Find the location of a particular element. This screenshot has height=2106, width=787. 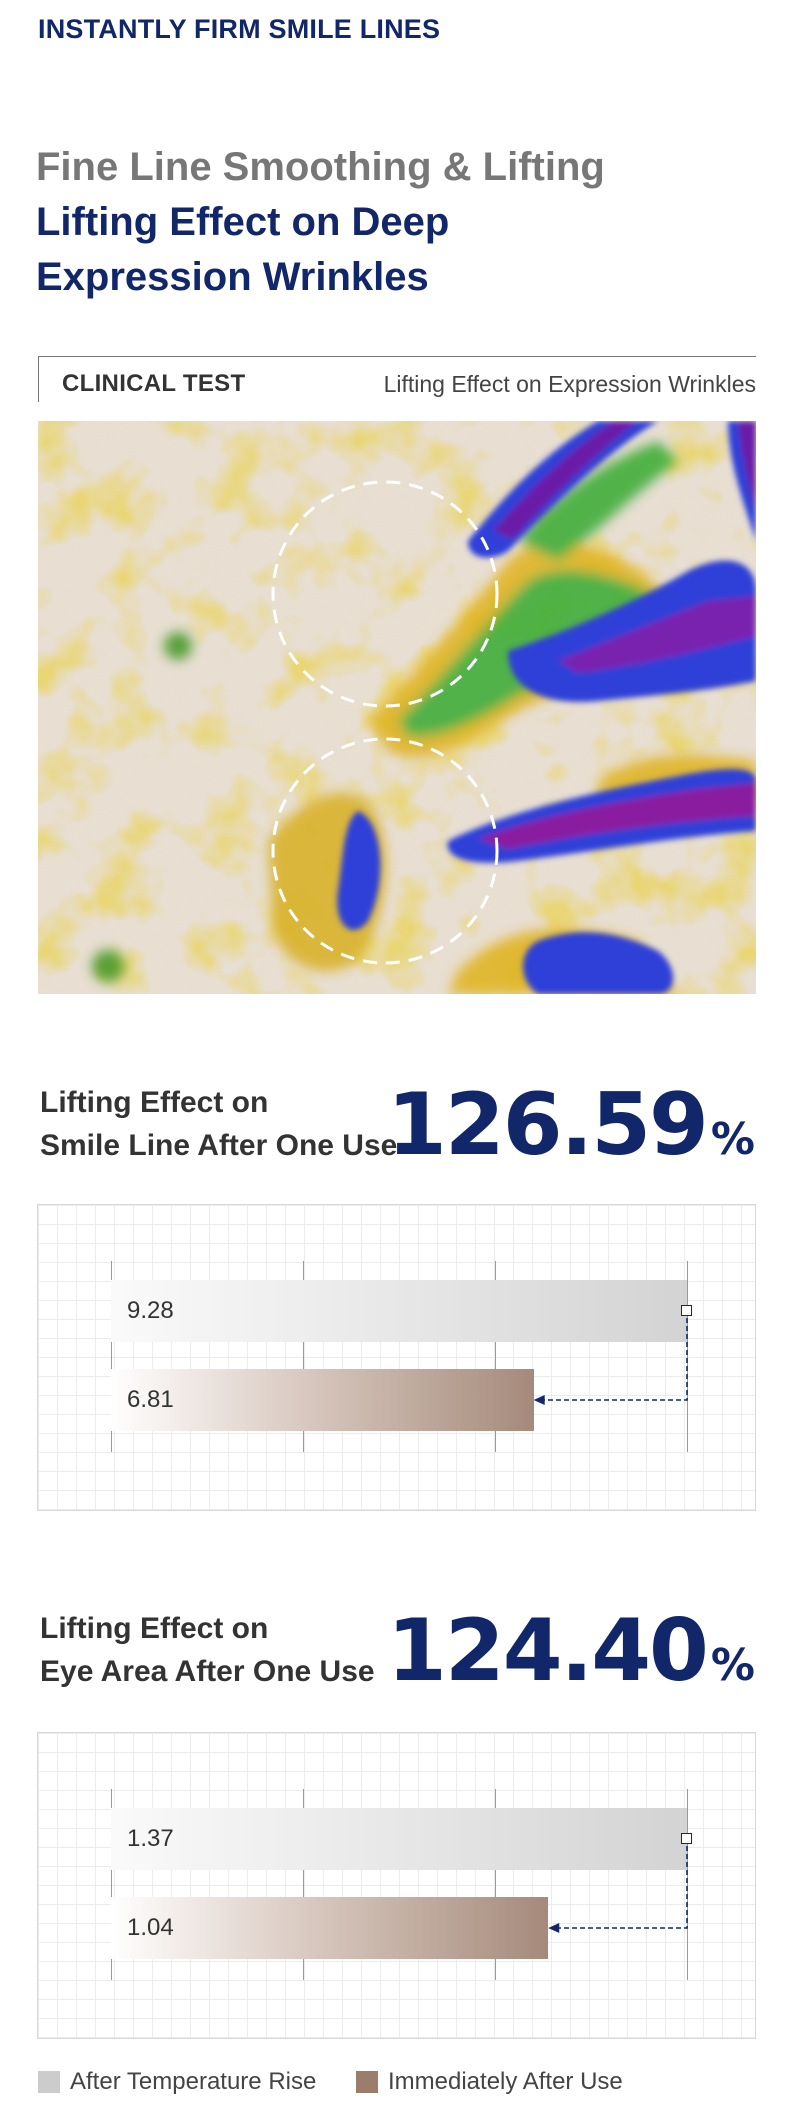

eyebrow-title: INSTANTLY FIRM SMILE LINES is located at coordinates (239, 29).